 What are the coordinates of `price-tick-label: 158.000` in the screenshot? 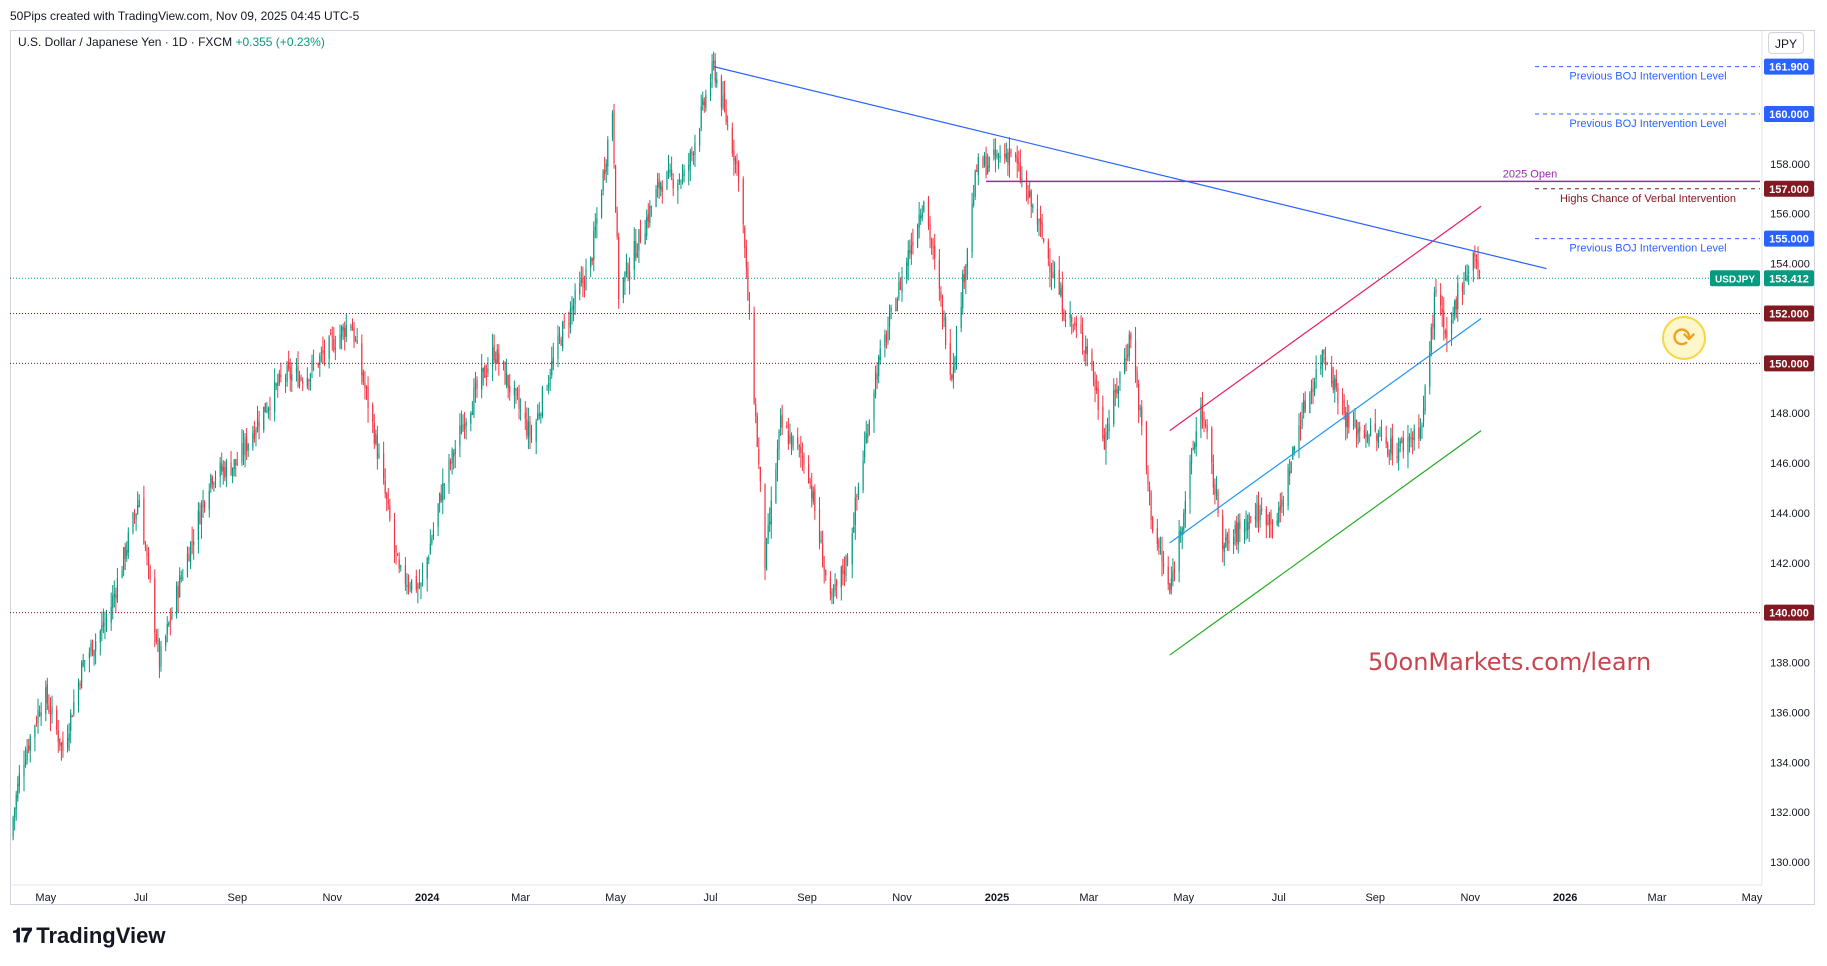 It's located at (1790, 165).